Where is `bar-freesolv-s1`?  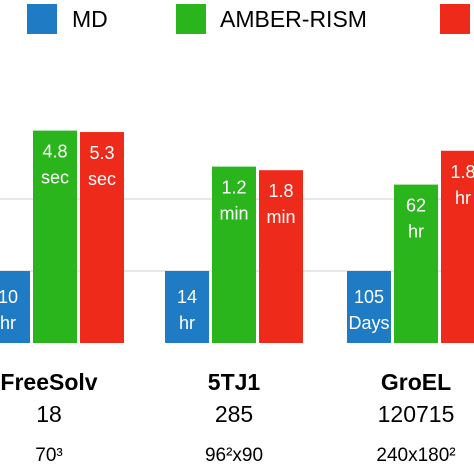
bar-freesolv-s1 is located at coordinates (15, 307).